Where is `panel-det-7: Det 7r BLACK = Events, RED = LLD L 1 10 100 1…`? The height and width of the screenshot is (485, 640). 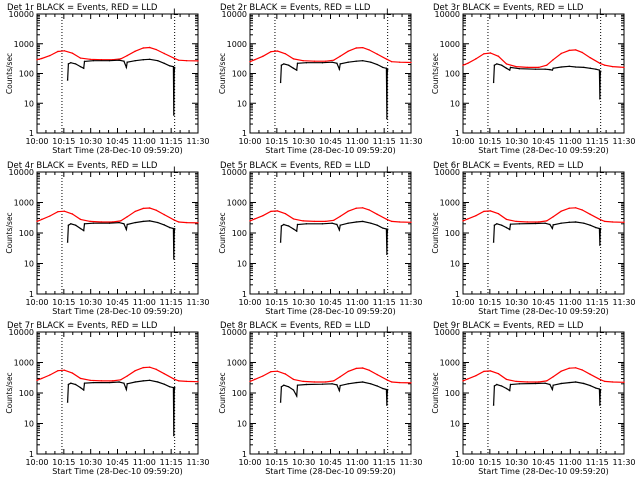 panel-det-7: Det 7r BLACK = Events, RED = LLD L 1 10 100 1… is located at coordinates (107, 398).